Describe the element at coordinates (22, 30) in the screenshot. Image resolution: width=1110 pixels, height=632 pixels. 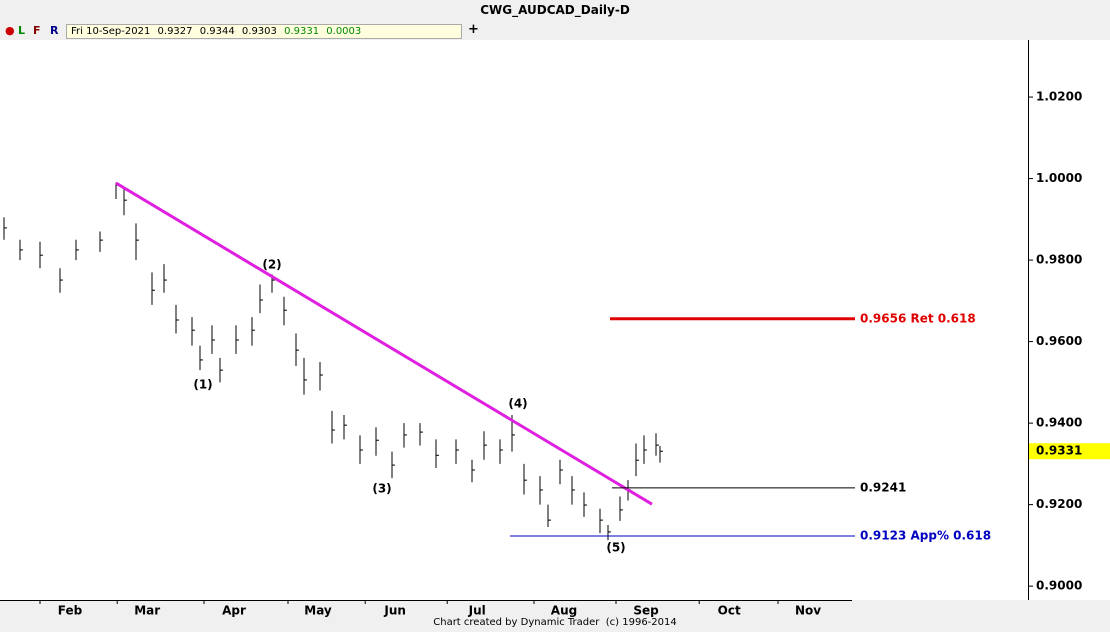
I see `button: L` at that location.